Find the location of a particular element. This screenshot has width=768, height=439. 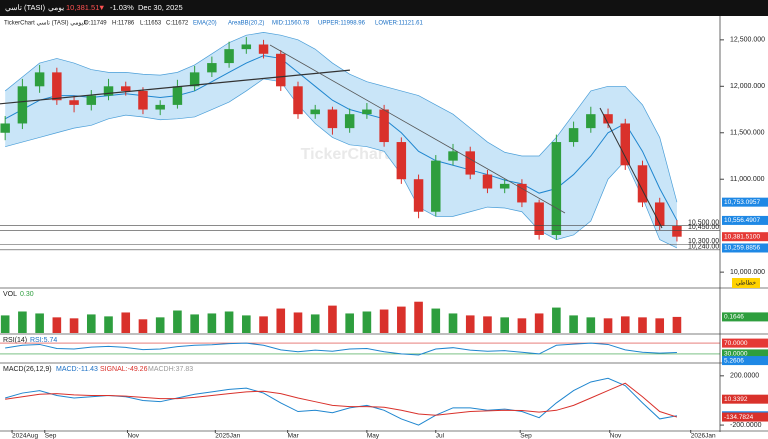

x-tick-label: Mar is located at coordinates (294, 436).